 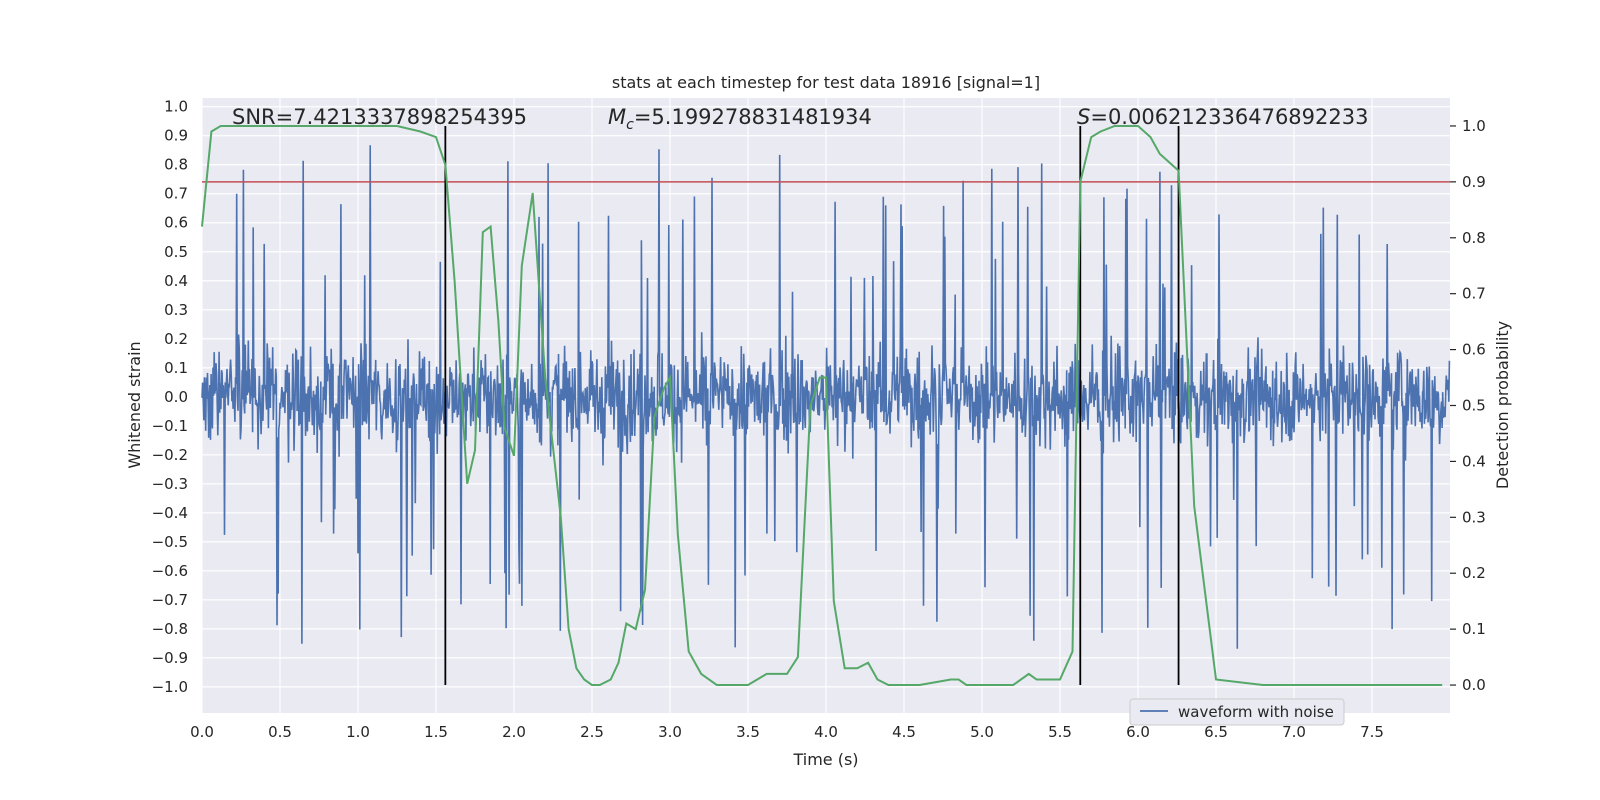 I want to click on y-left-tick-label: −0.2, so click(x=170, y=455).